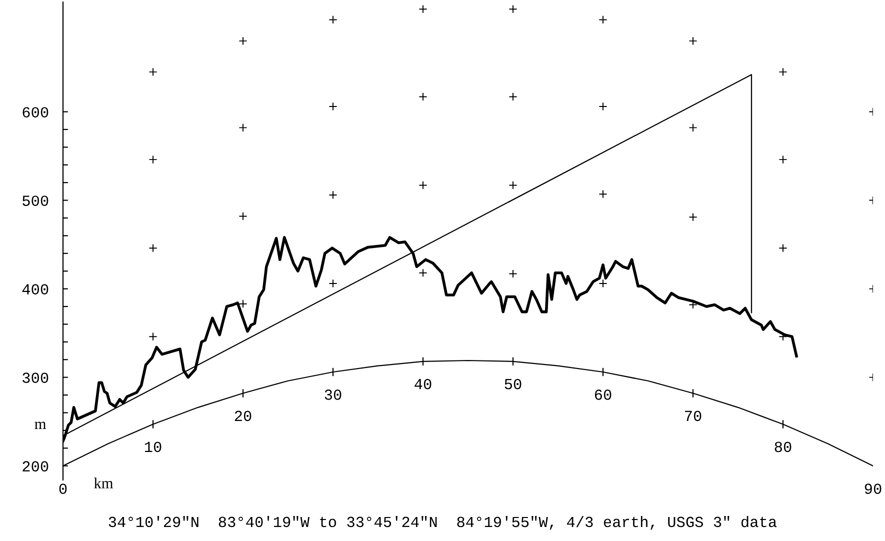 This screenshot has height=541, width=885. Describe the element at coordinates (243, 416) in the screenshot. I see `annotation: 20` at that location.